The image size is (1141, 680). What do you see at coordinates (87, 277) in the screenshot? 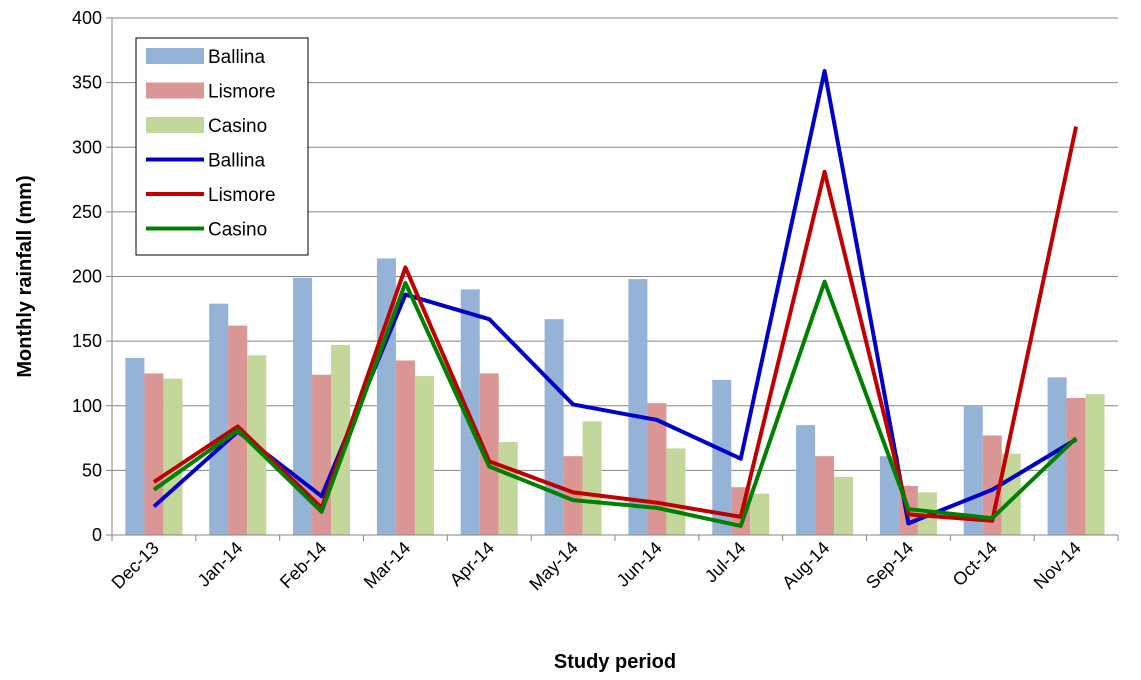
I see `y-tick-label: 200` at bounding box center [87, 277].